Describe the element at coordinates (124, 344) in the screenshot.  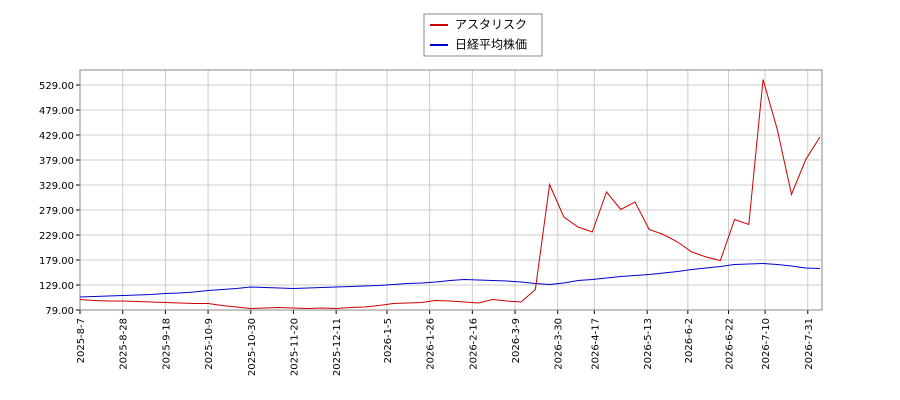
I see `x-tick-label: 2025-8-28` at that location.